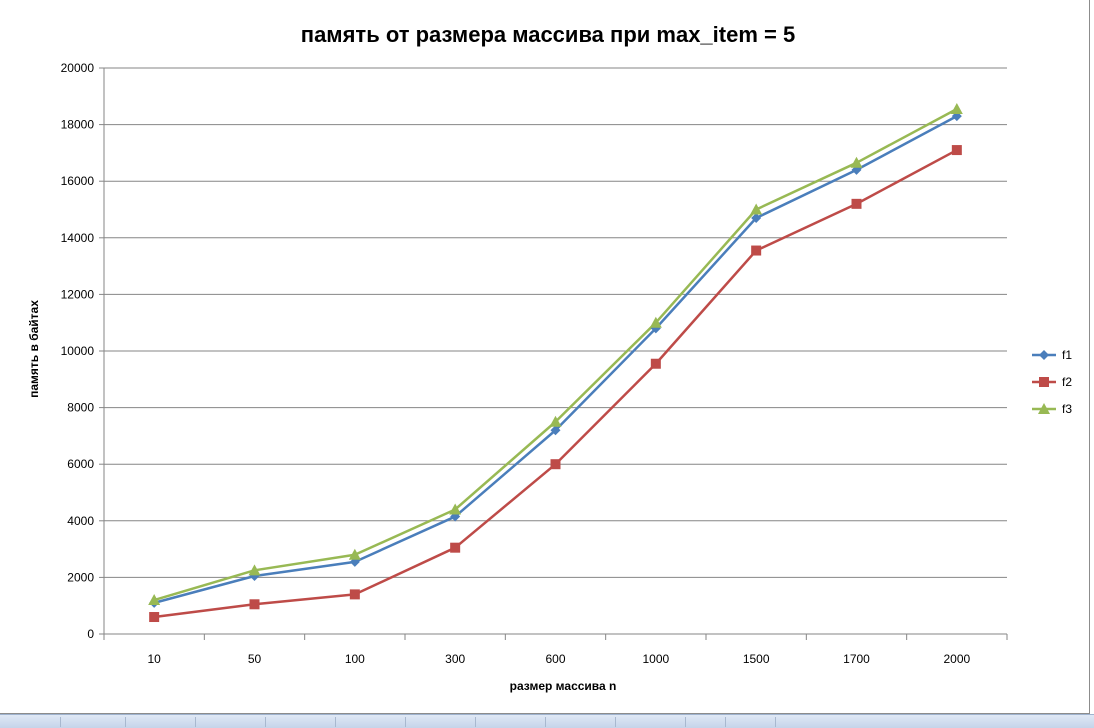  What do you see at coordinates (1044, 382) in the screenshot?
I see `legend-marker-f2` at bounding box center [1044, 382].